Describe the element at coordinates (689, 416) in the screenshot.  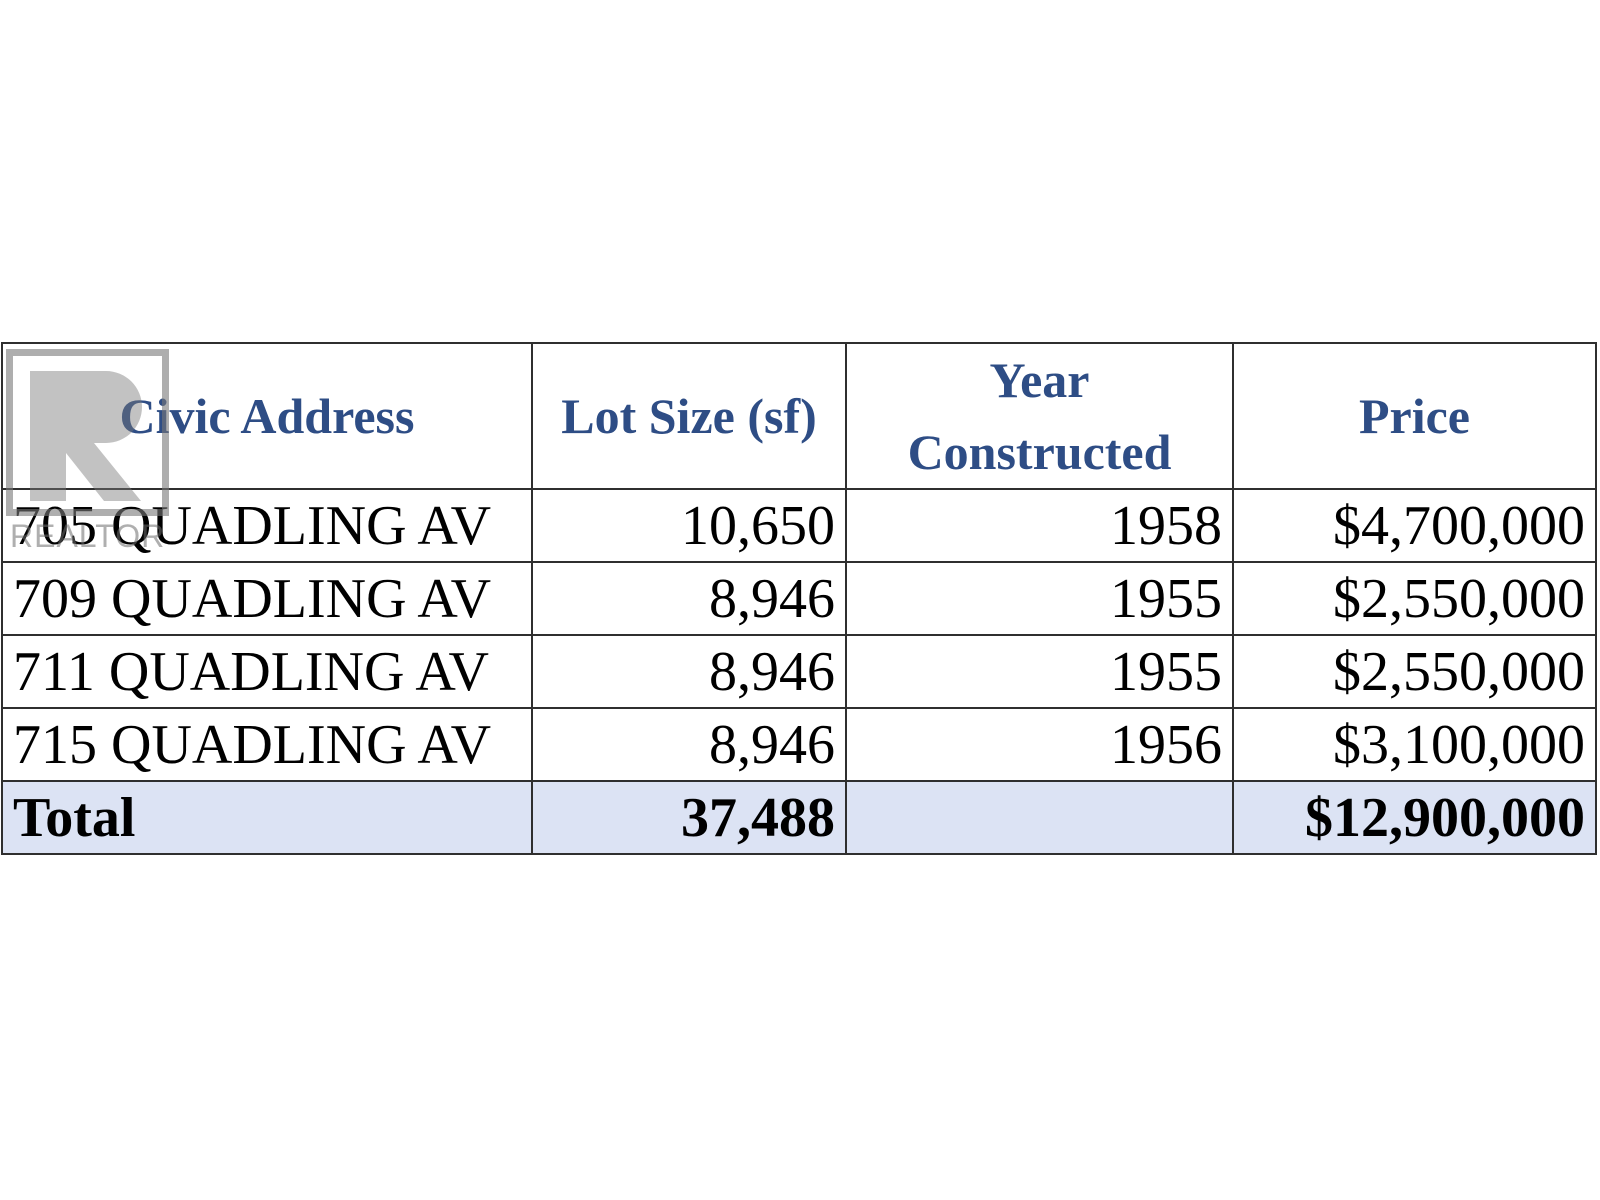
I see `header-lot-size: Lot Size (sf)` at that location.